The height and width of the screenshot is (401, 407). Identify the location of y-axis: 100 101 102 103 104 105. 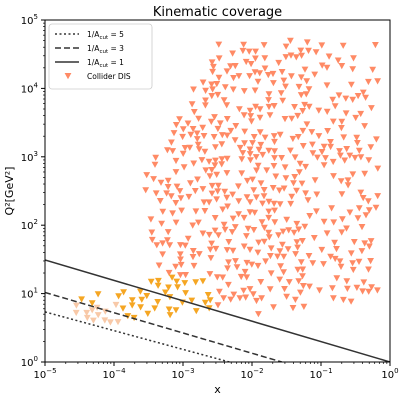
(33, 191).